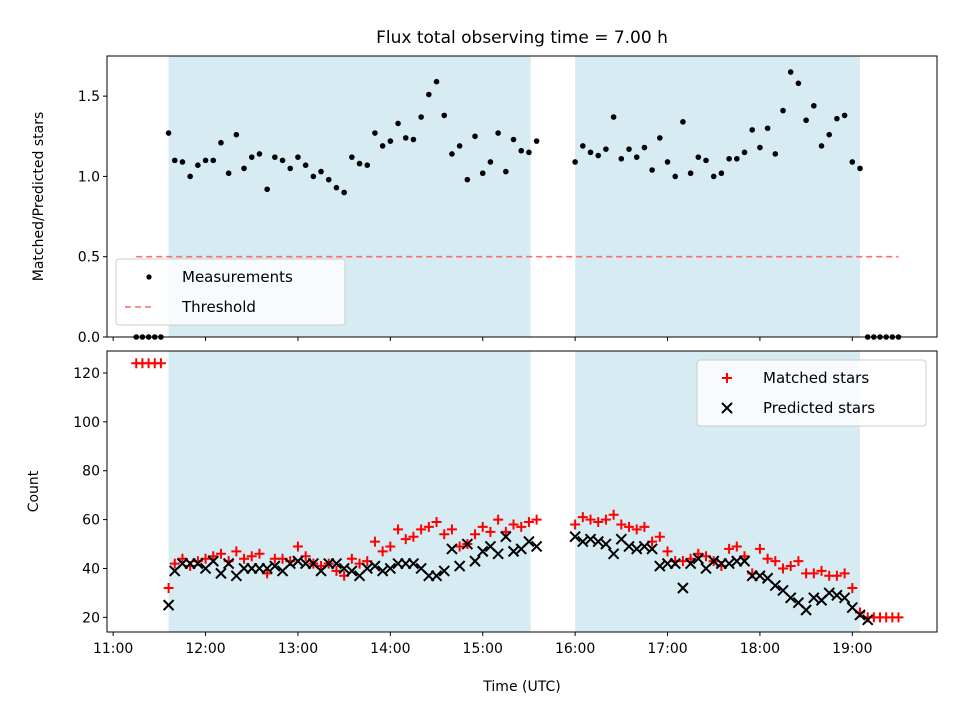 Image resolution: width=960 pixels, height=720 pixels. I want to click on y-tick-label: 100, so click(86, 423).